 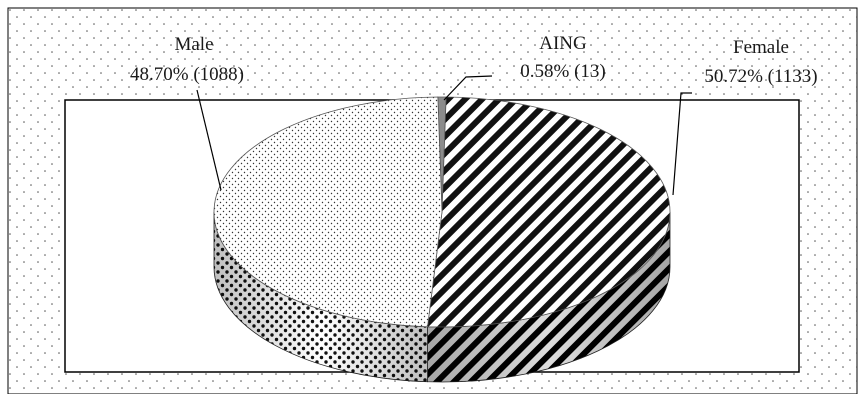 I want to click on leader-line-aing, so click(x=468, y=88).